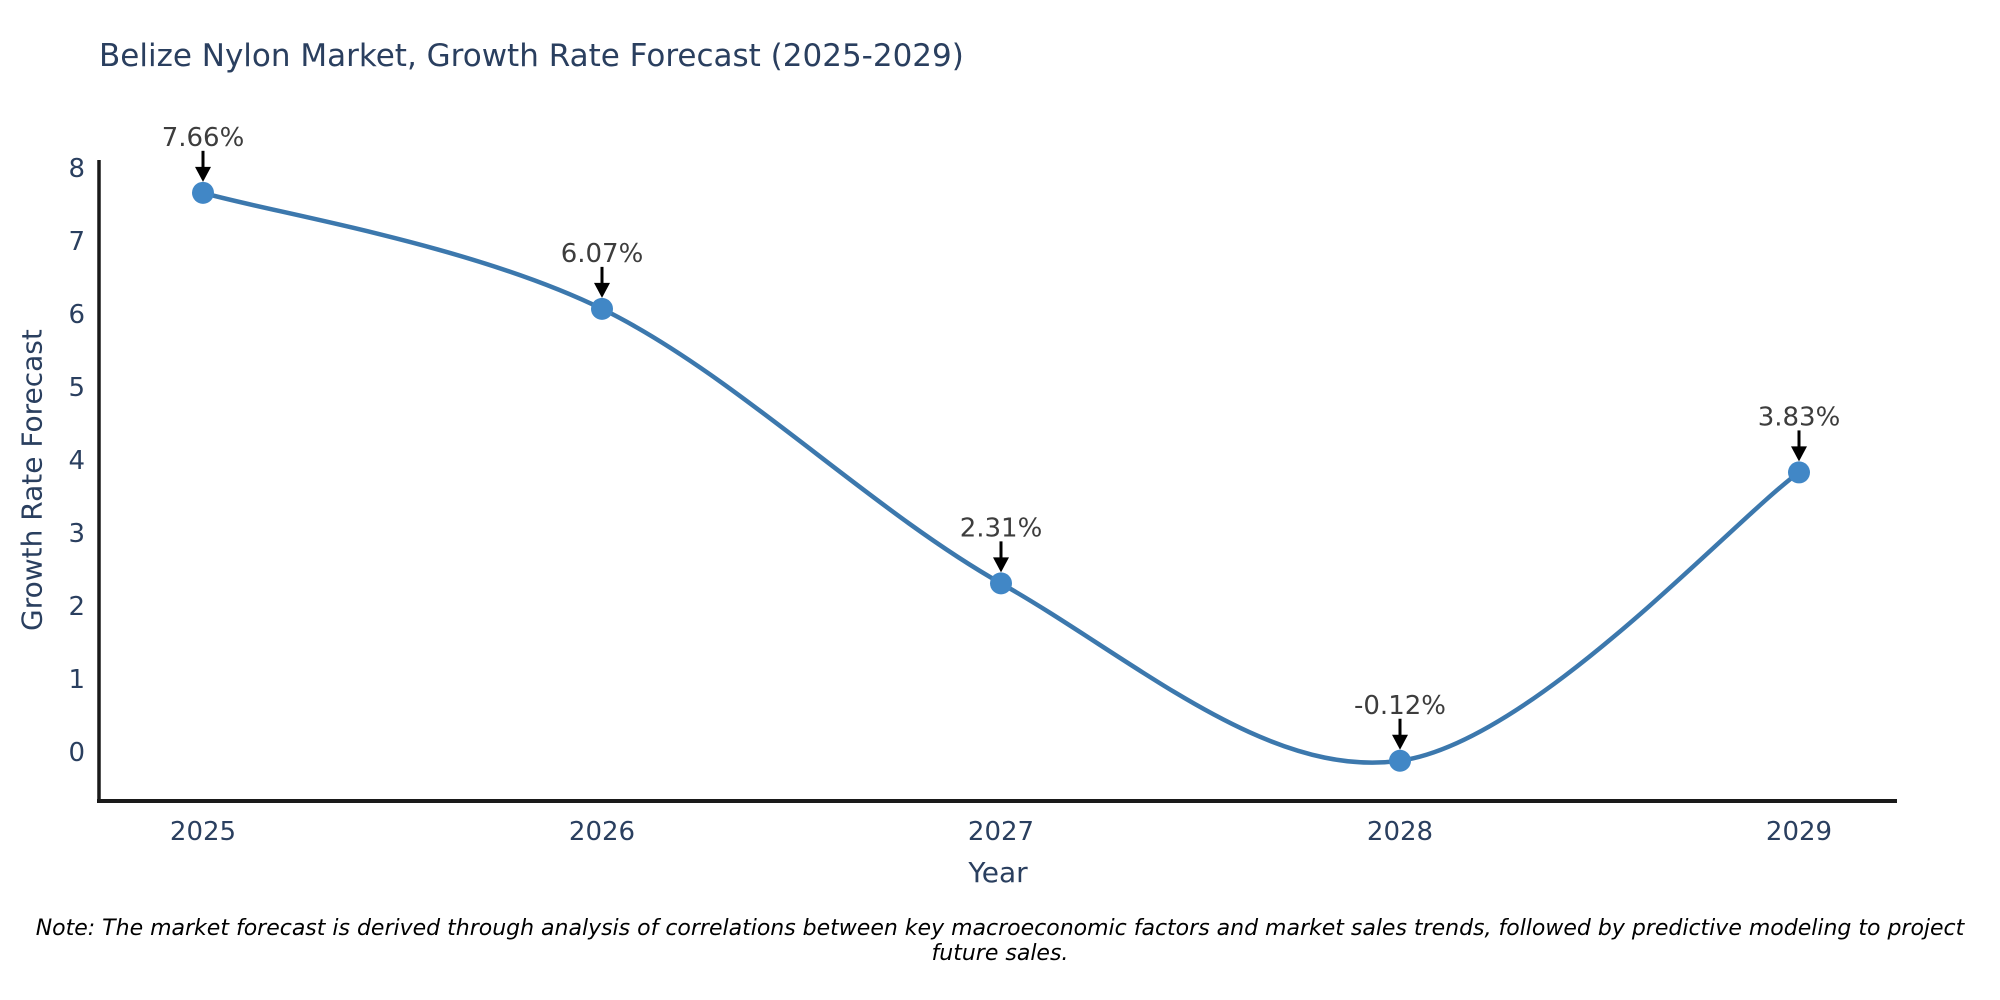 Image resolution: width=2000 pixels, height=1000 pixels. What do you see at coordinates (1001, 832) in the screenshot?
I see `x-tick-label: 2027` at bounding box center [1001, 832].